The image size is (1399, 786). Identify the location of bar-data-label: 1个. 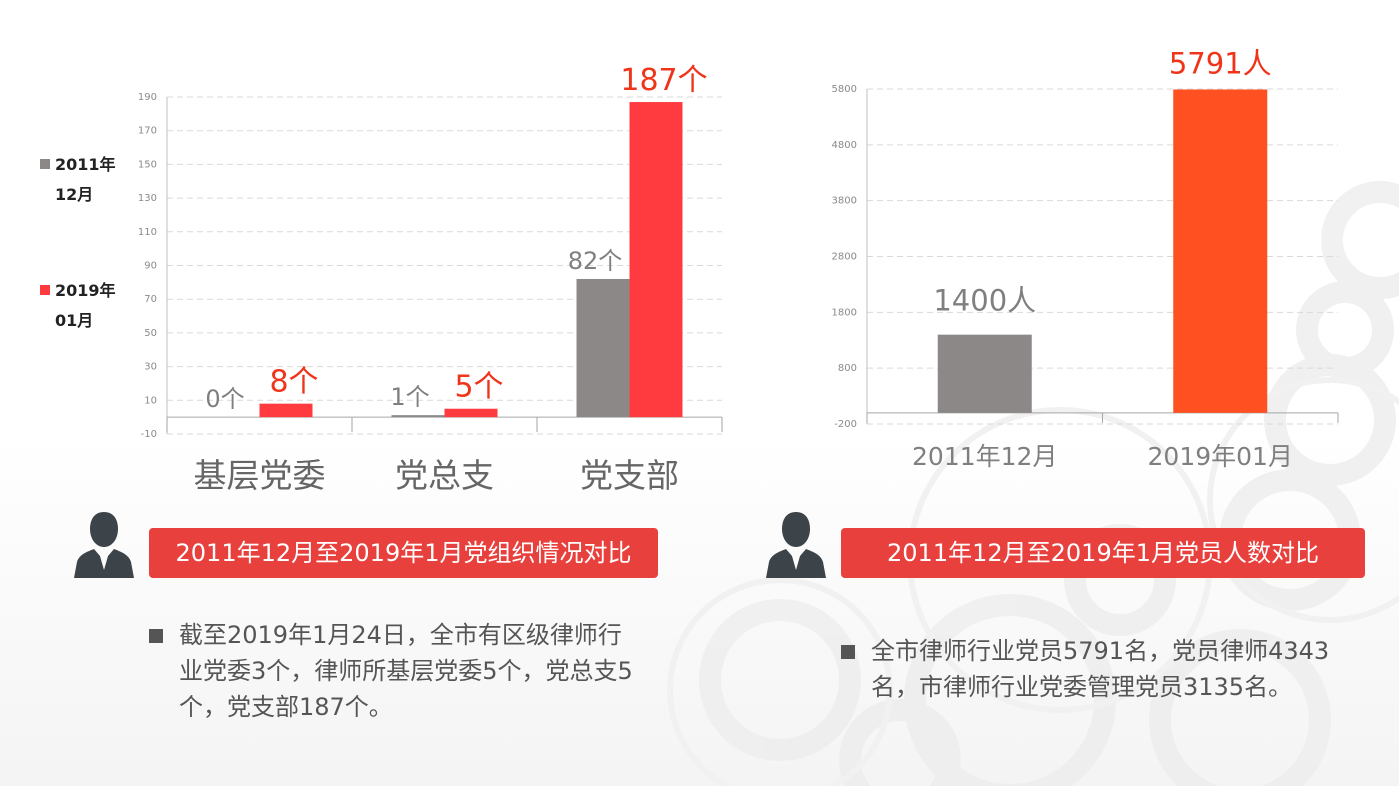
(409, 397).